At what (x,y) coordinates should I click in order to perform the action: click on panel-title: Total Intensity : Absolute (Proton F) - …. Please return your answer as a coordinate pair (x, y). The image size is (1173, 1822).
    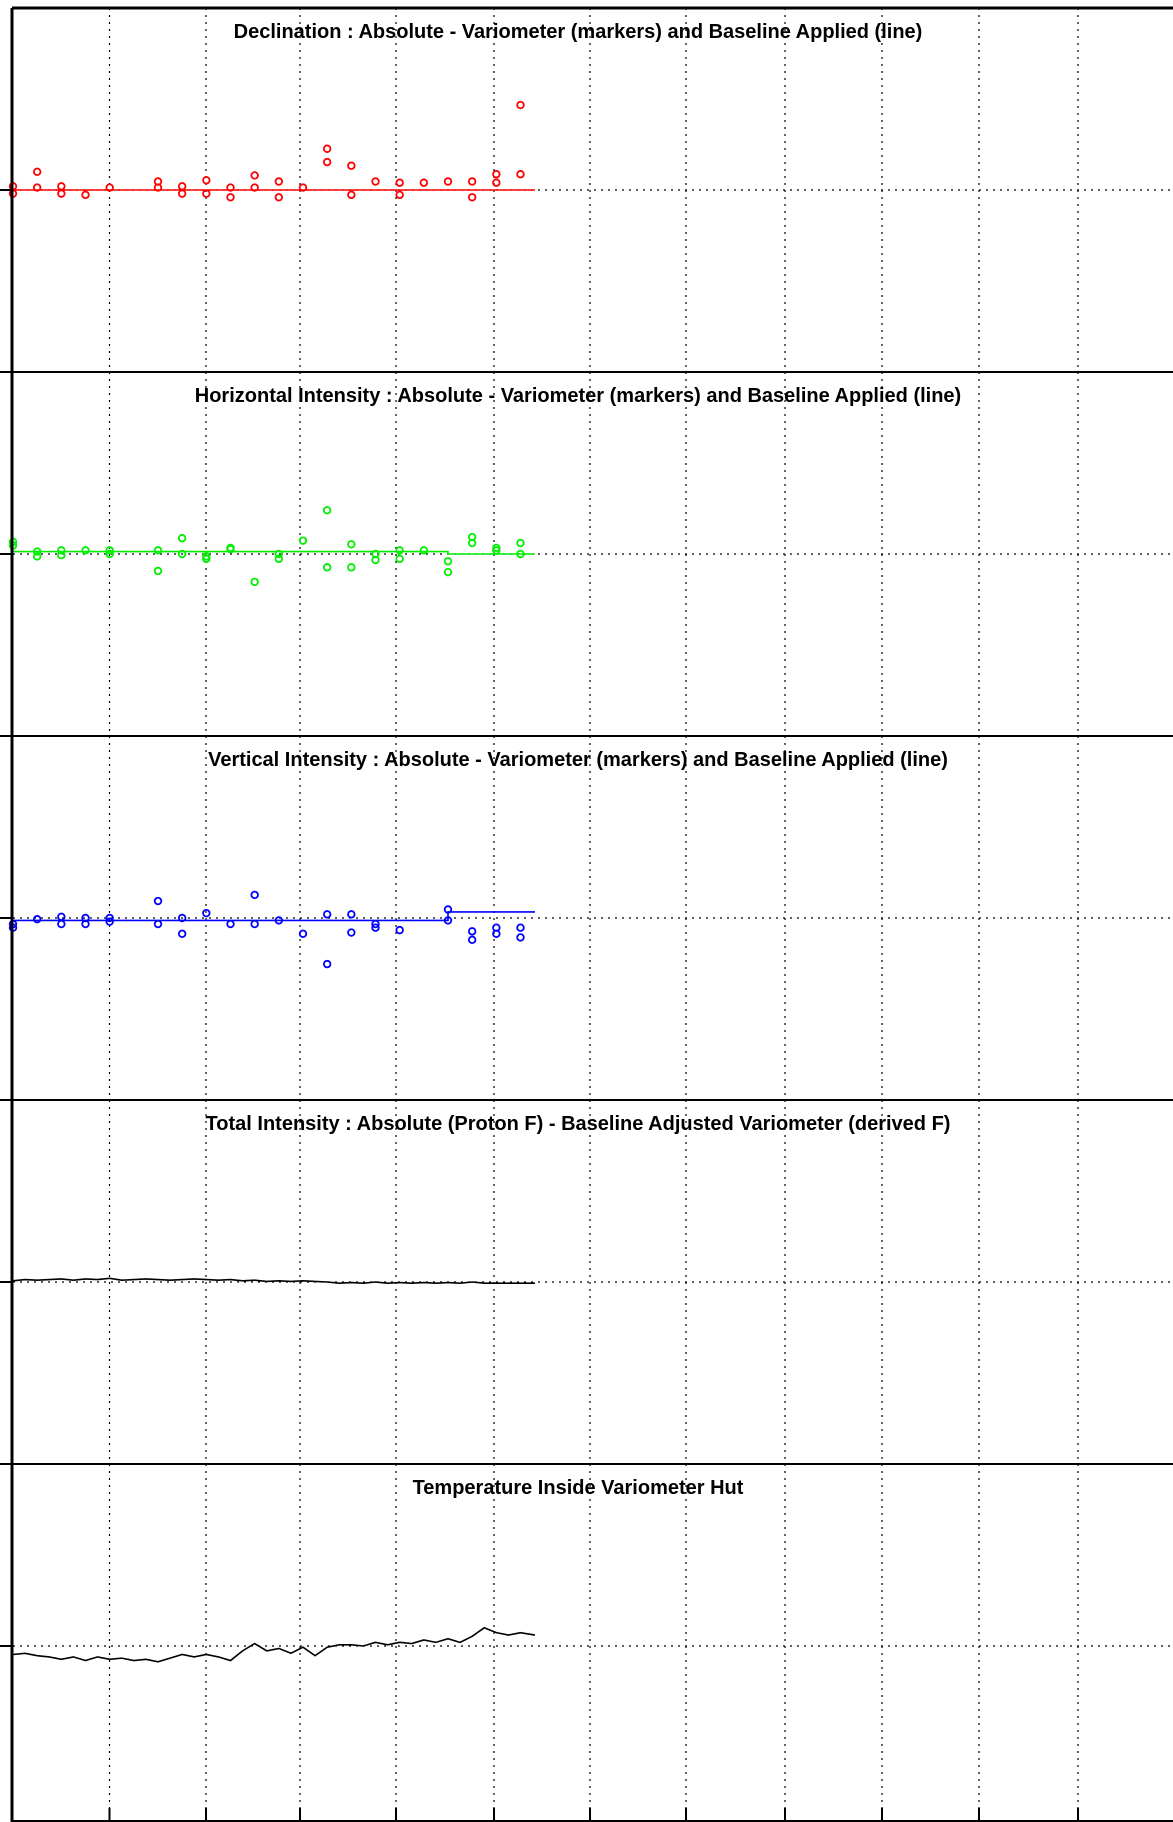
    Looking at the image, I should click on (578, 1124).